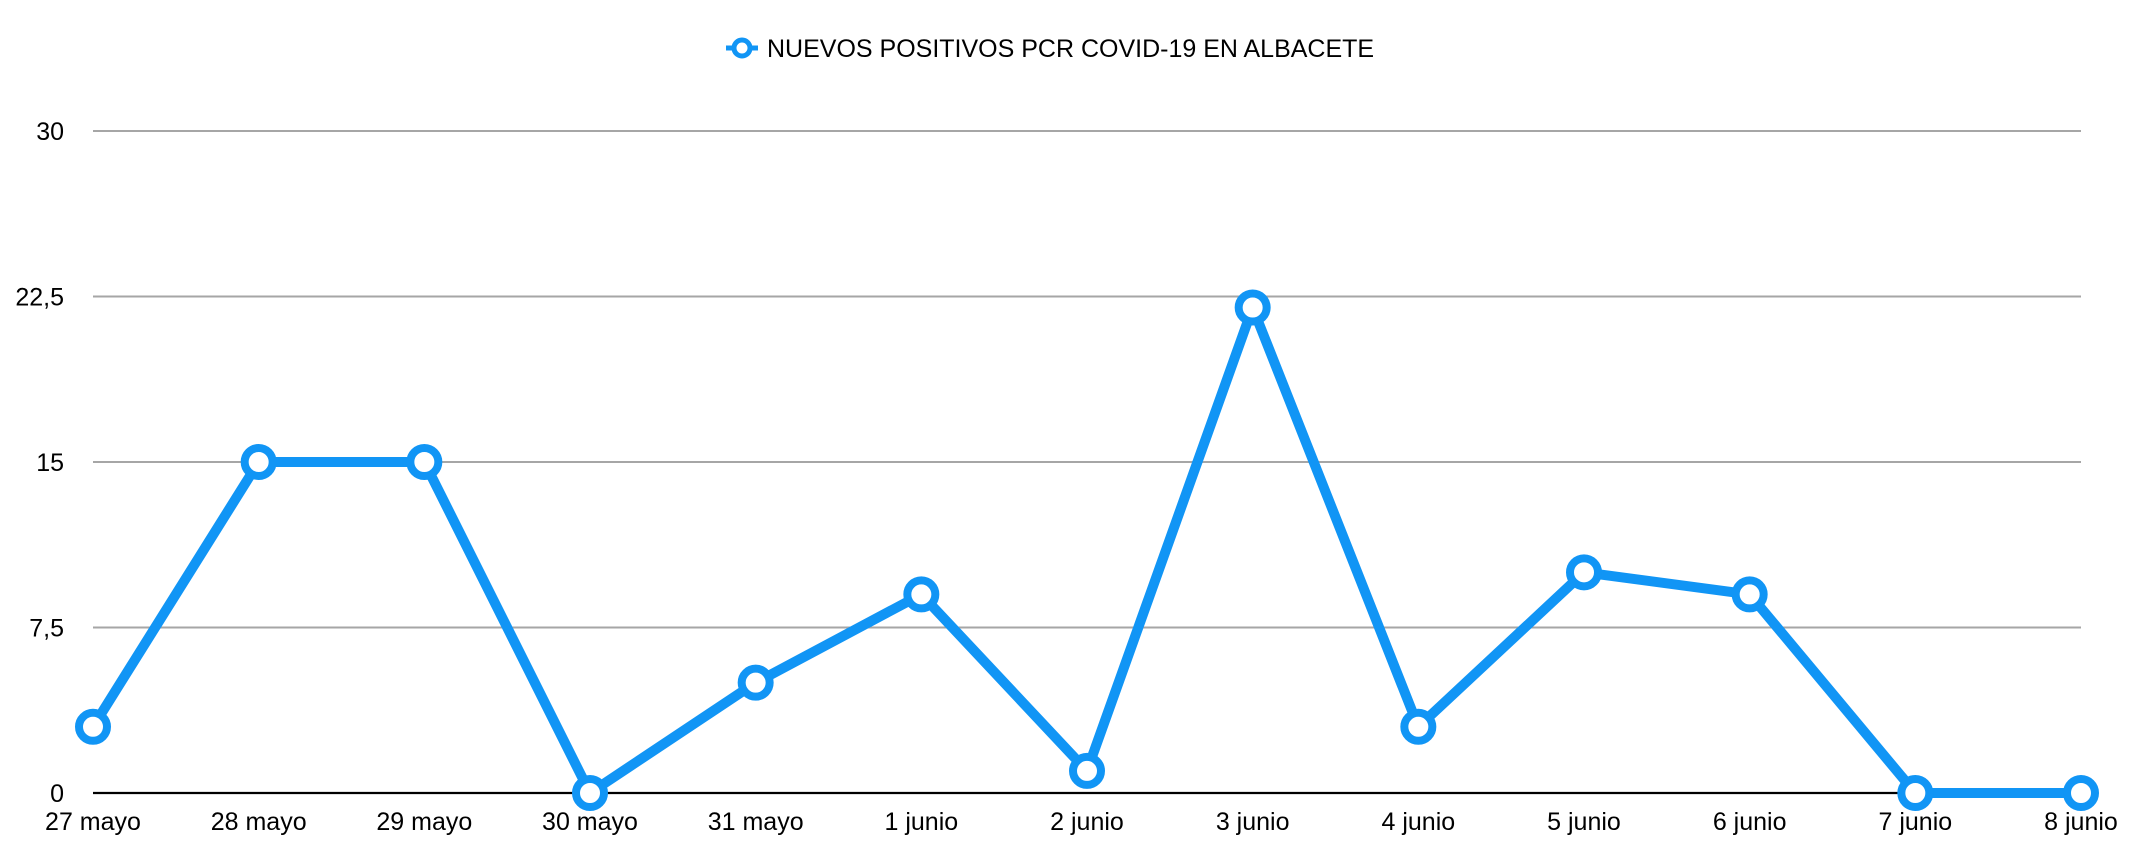 The height and width of the screenshot is (858, 2140). Describe the element at coordinates (39, 298) in the screenshot. I see `y-tick-label: 22,5` at that location.